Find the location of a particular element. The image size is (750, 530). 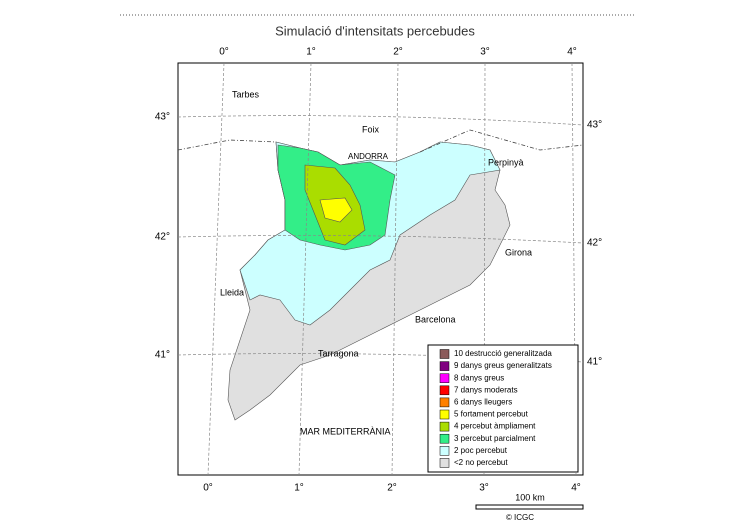

place-label: Girona is located at coordinates (518, 252).